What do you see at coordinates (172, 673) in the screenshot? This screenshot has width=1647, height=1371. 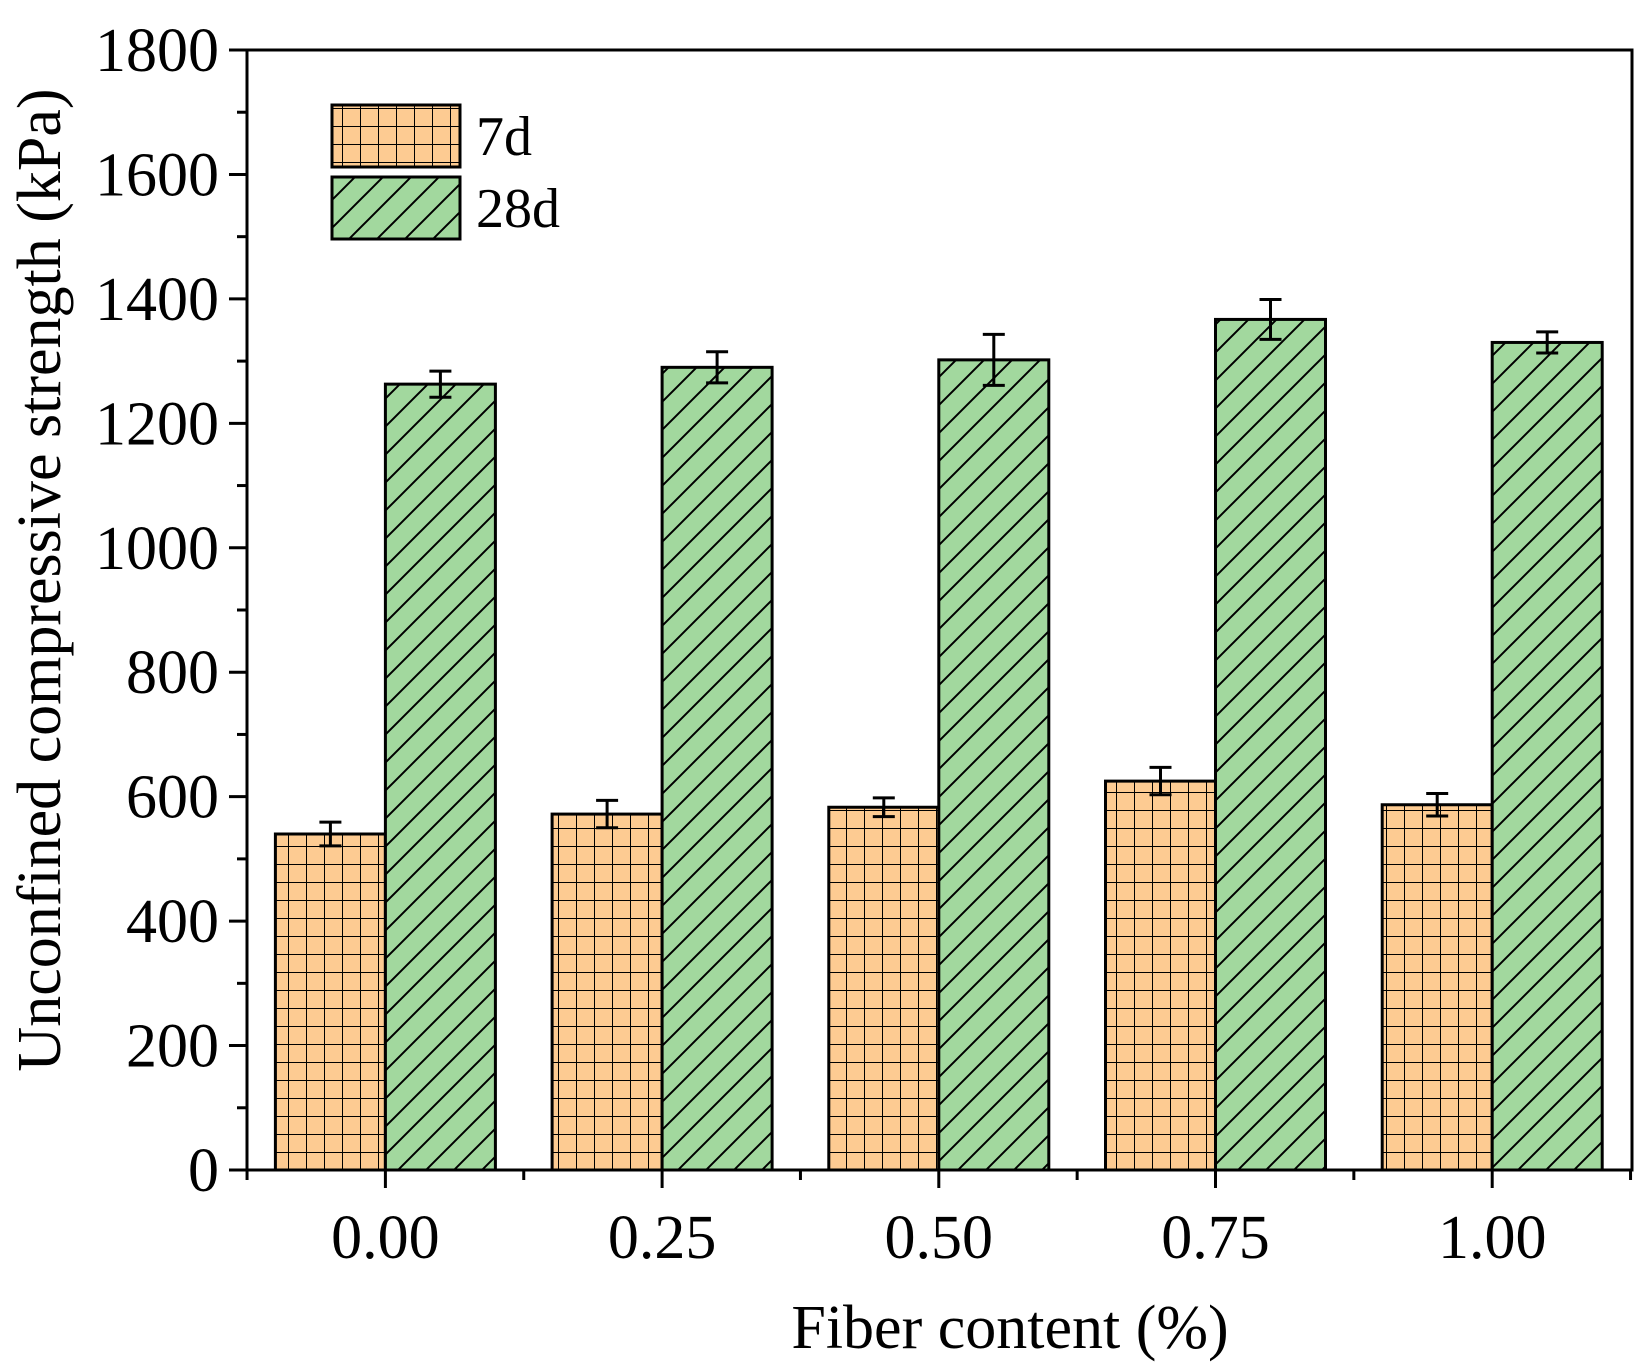 I see `y-tick-label: 800` at bounding box center [172, 673].